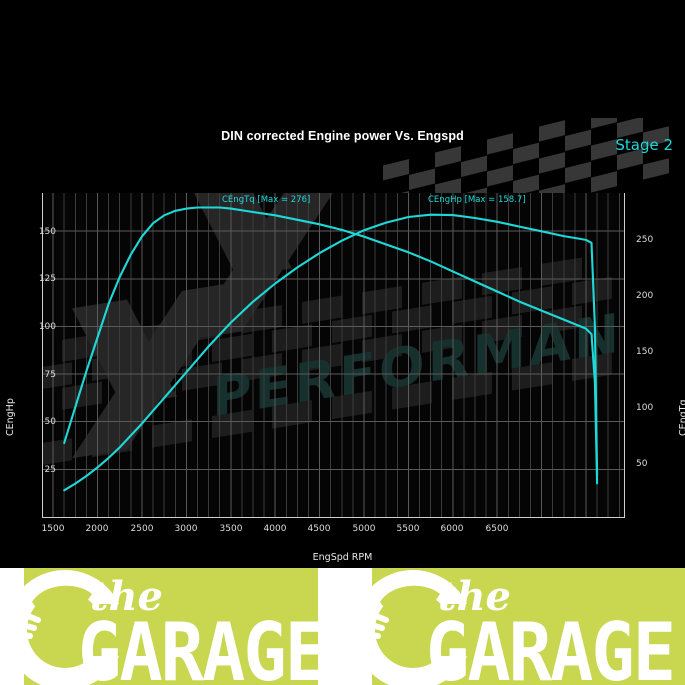 This screenshot has width=685, height=685. Describe the element at coordinates (497, 529) in the screenshot. I see `x-tick-6500: 6500` at that location.